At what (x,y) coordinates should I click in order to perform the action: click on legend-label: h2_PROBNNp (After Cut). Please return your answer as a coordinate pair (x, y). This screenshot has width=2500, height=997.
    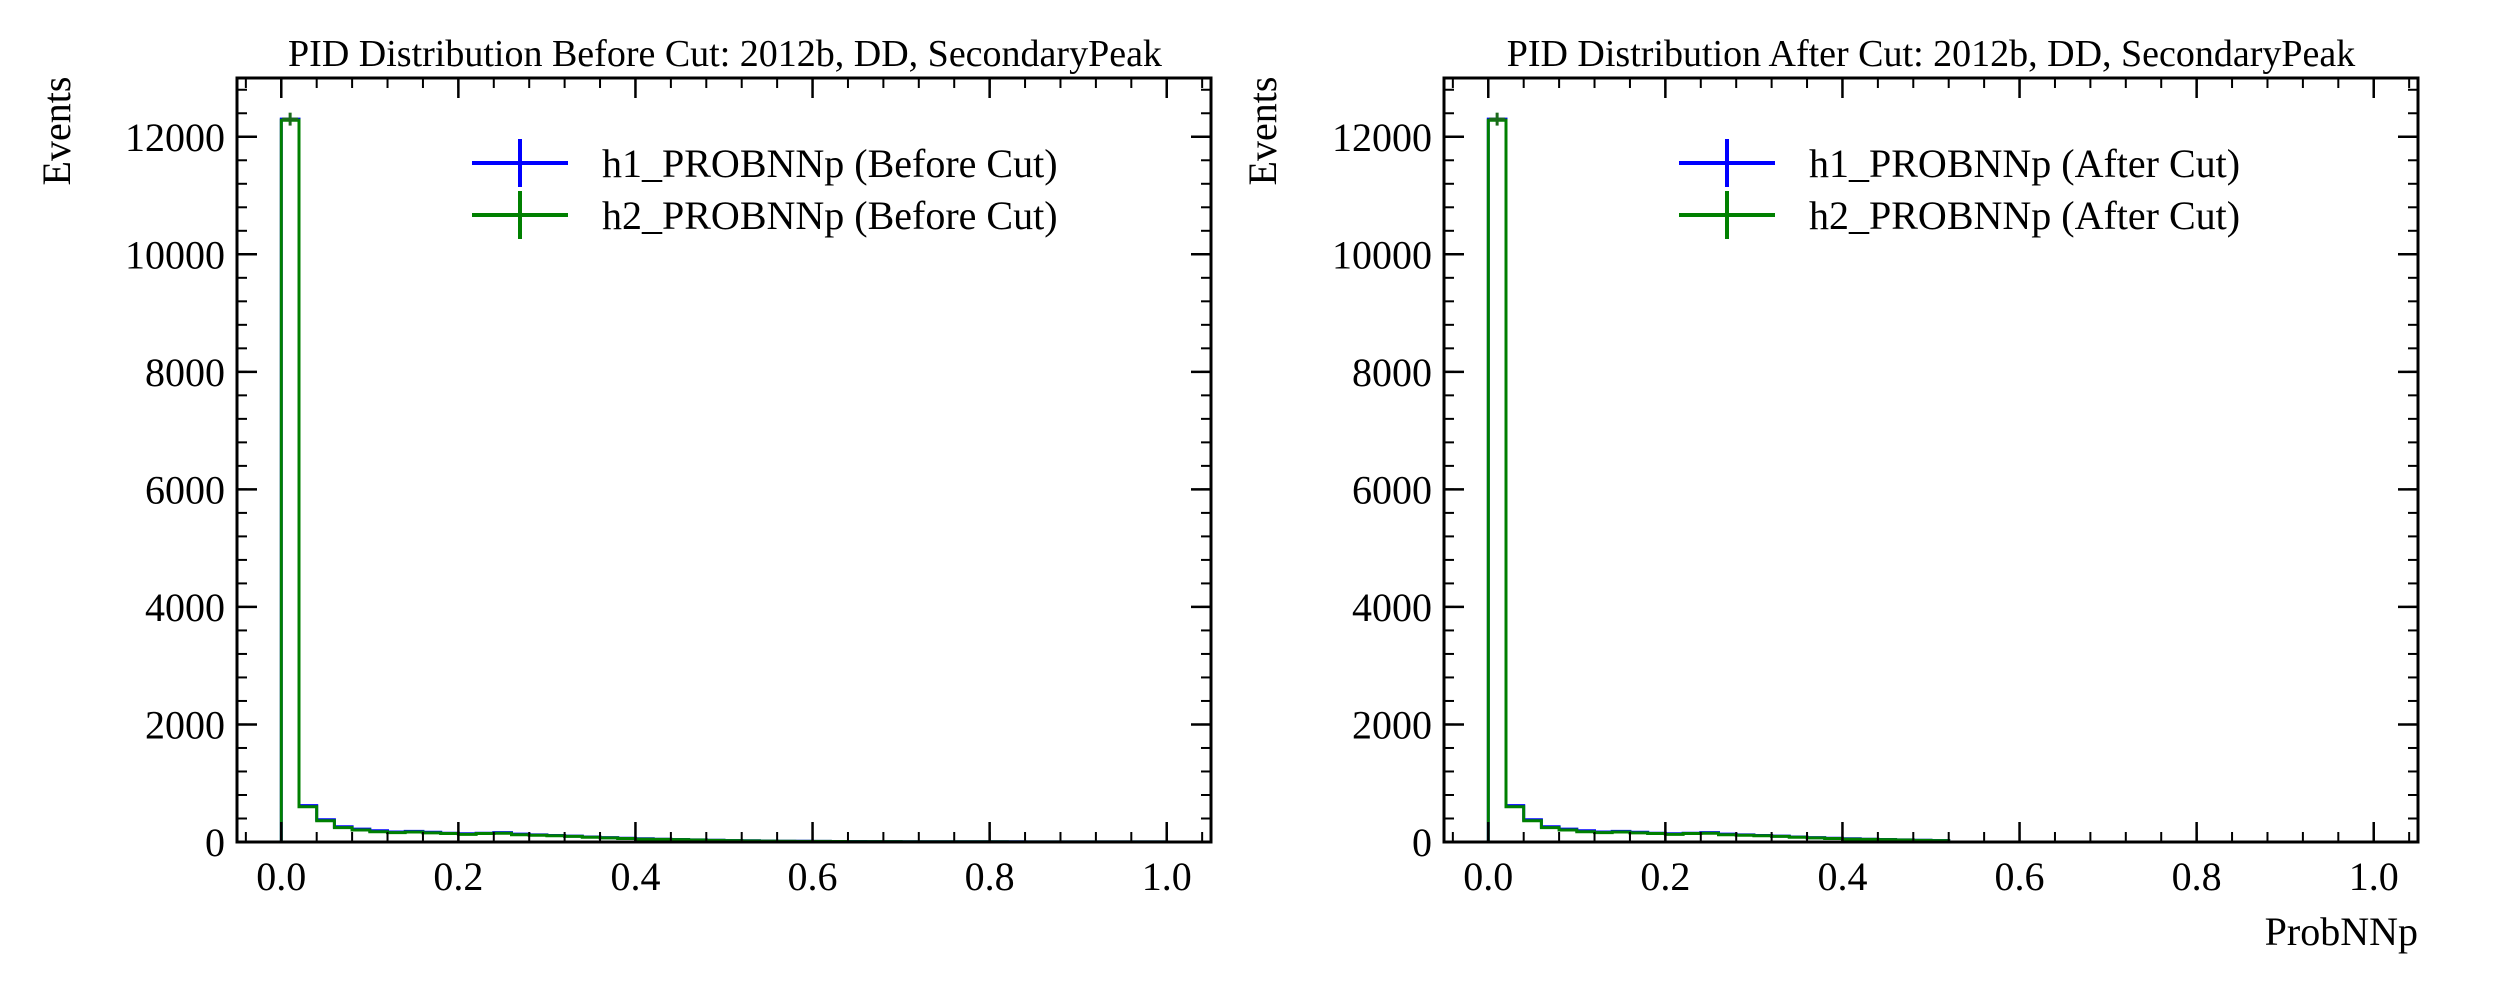
    Looking at the image, I should click on (2024, 215).